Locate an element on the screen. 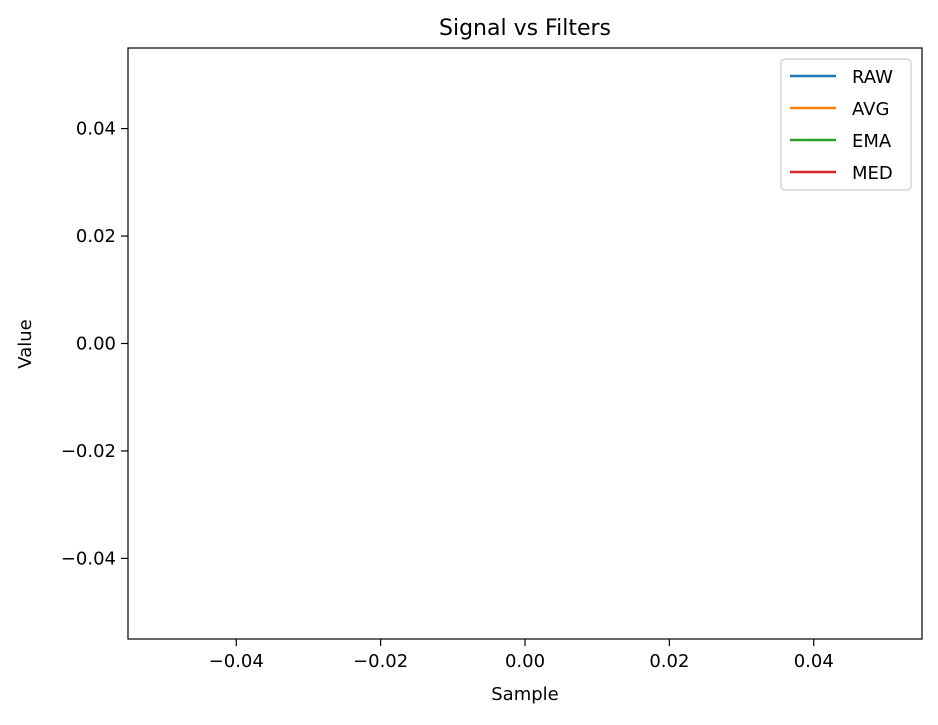 The image size is (938, 725). x-tick-label: 0.00 is located at coordinates (525, 661).